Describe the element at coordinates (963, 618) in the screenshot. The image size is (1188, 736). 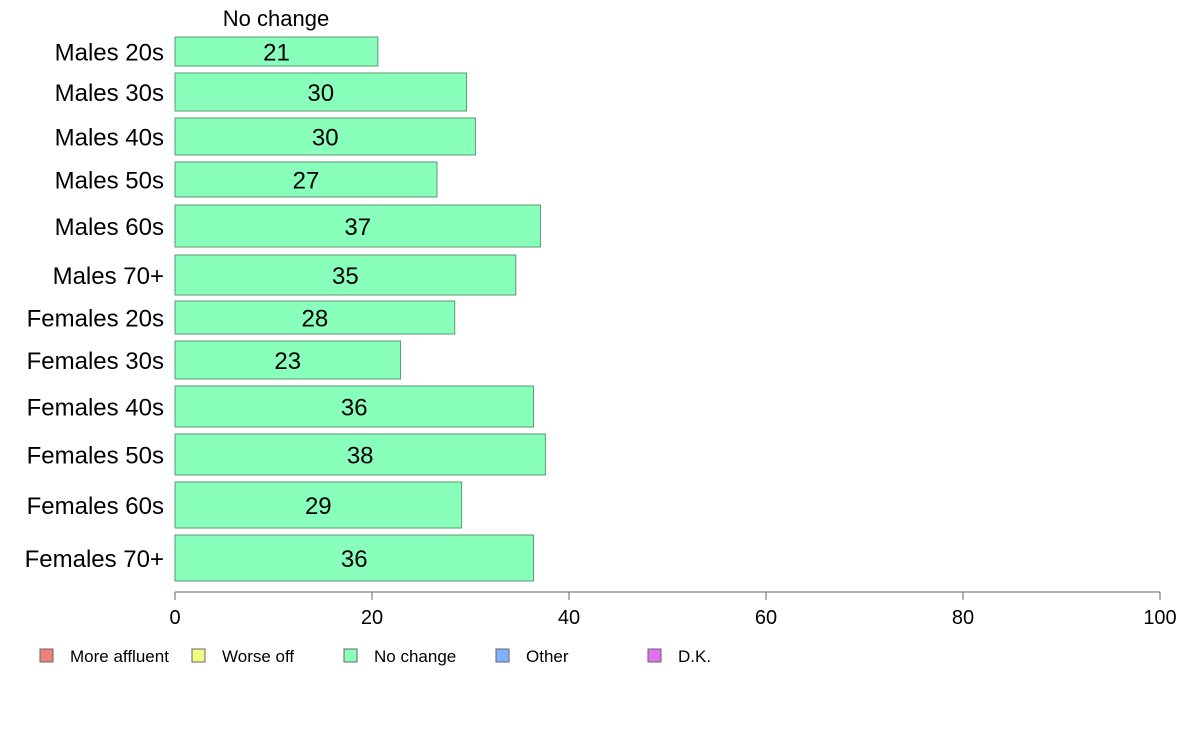
I see `x-tick-label: 80` at that location.